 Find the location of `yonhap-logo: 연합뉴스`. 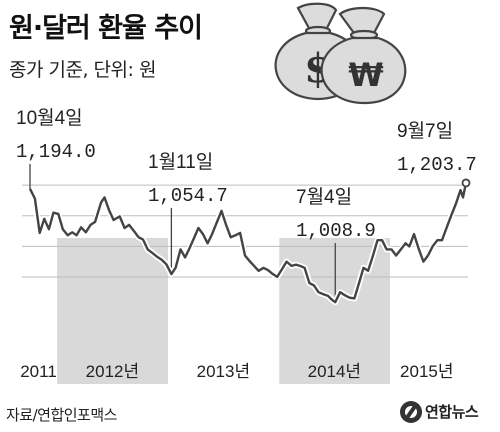

yonhap-logo: 연합뉴스 is located at coordinates (439, 412).